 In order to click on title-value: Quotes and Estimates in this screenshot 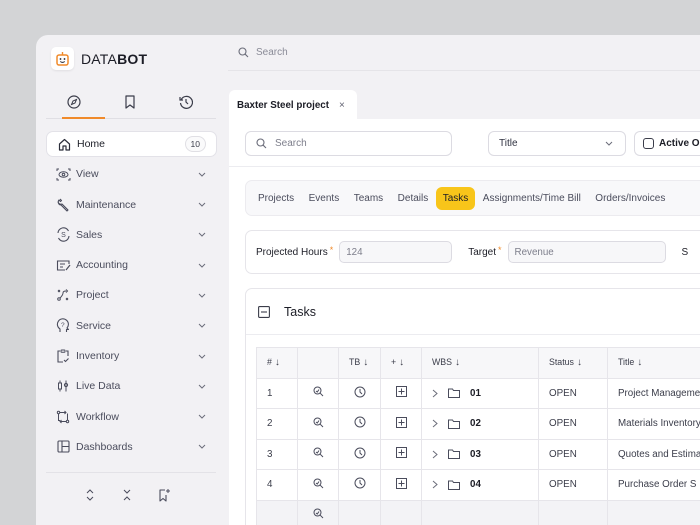, I will do `click(653, 454)`.